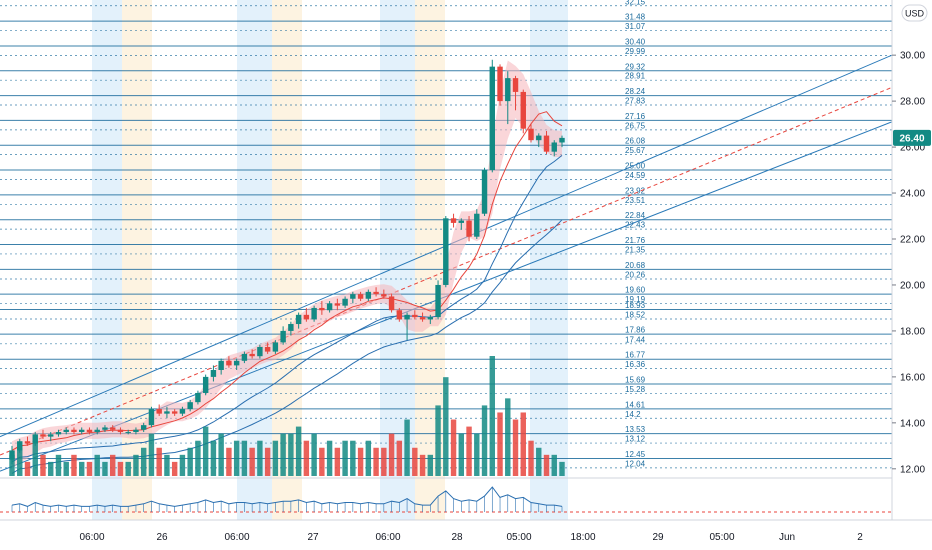  What do you see at coordinates (912, 285) in the screenshot?
I see `price-axis-label: 20.00` at bounding box center [912, 285].